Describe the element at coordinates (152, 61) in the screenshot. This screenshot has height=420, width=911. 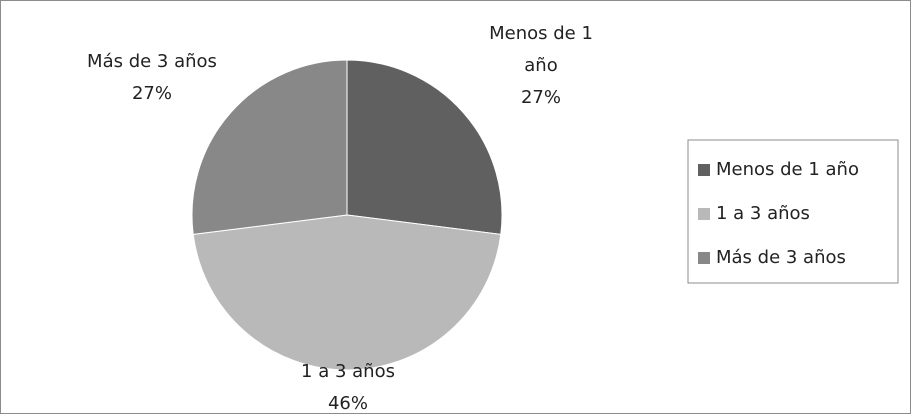
I see `data-label-category: Más de 3 años` at that location.